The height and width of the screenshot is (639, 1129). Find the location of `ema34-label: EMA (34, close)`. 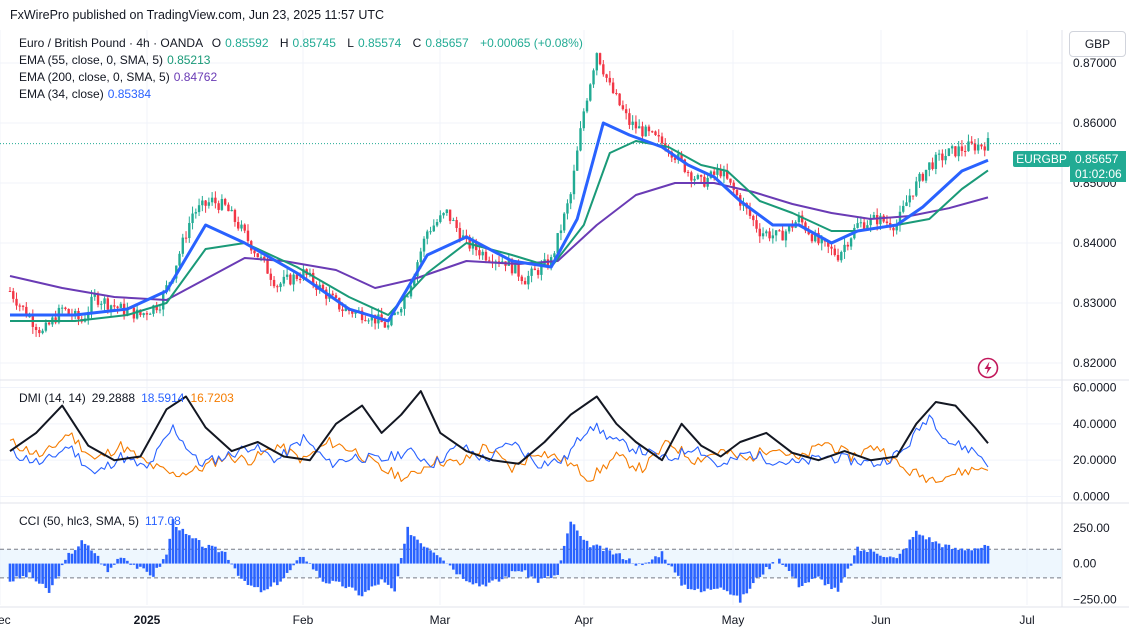

ema34-label: EMA (34, close) is located at coordinates (61, 94).